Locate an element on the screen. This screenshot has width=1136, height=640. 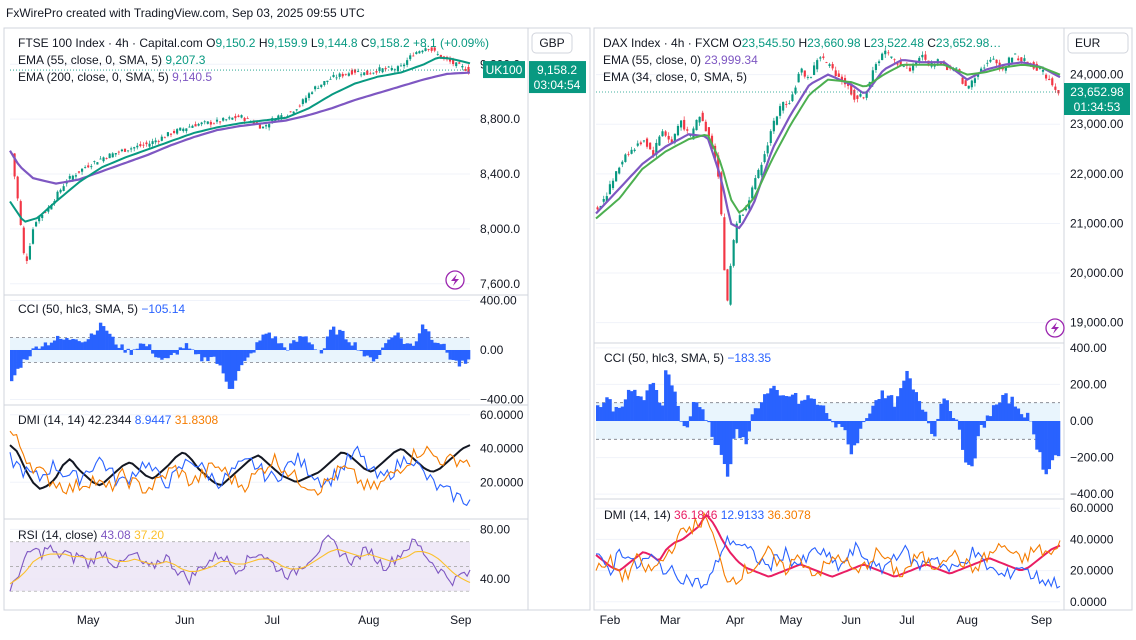
ftse-ticker-label: UK100 is located at coordinates (504, 70).